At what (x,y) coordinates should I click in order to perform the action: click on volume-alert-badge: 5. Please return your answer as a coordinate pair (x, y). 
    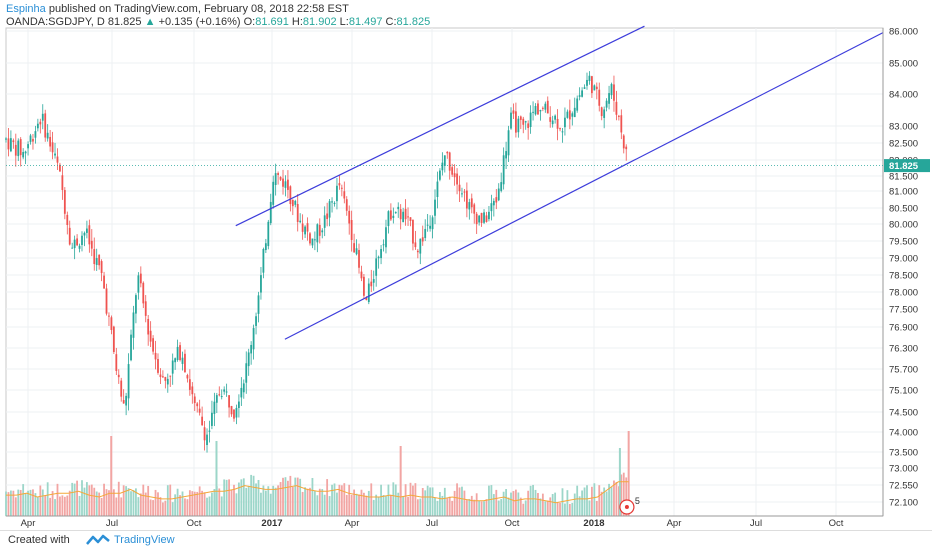
    Looking at the image, I should click on (629, 505).